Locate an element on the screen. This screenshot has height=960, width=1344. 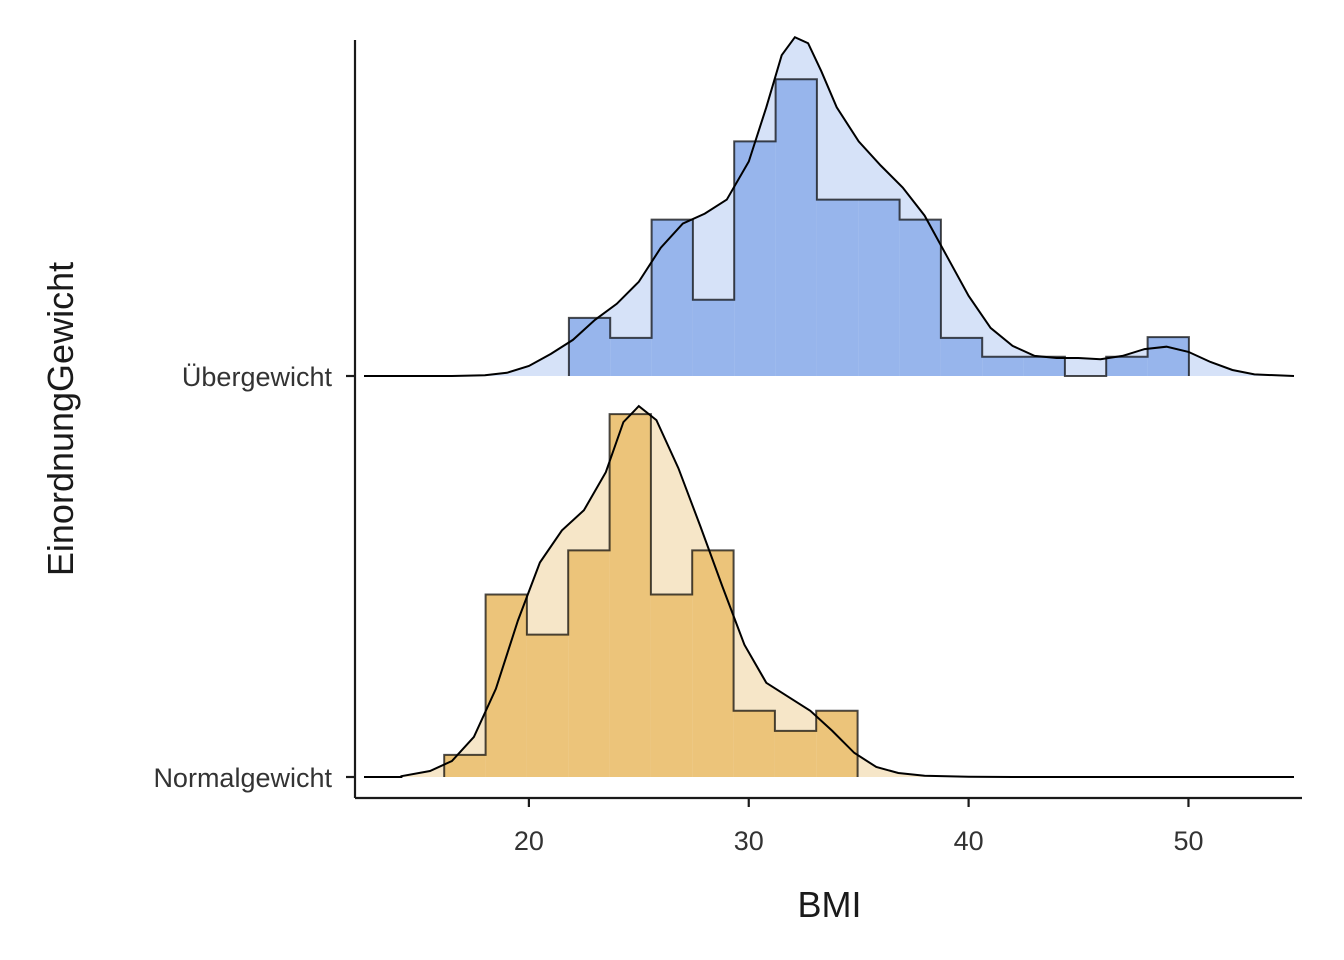
x-tick-label: 30 is located at coordinates (749, 841).